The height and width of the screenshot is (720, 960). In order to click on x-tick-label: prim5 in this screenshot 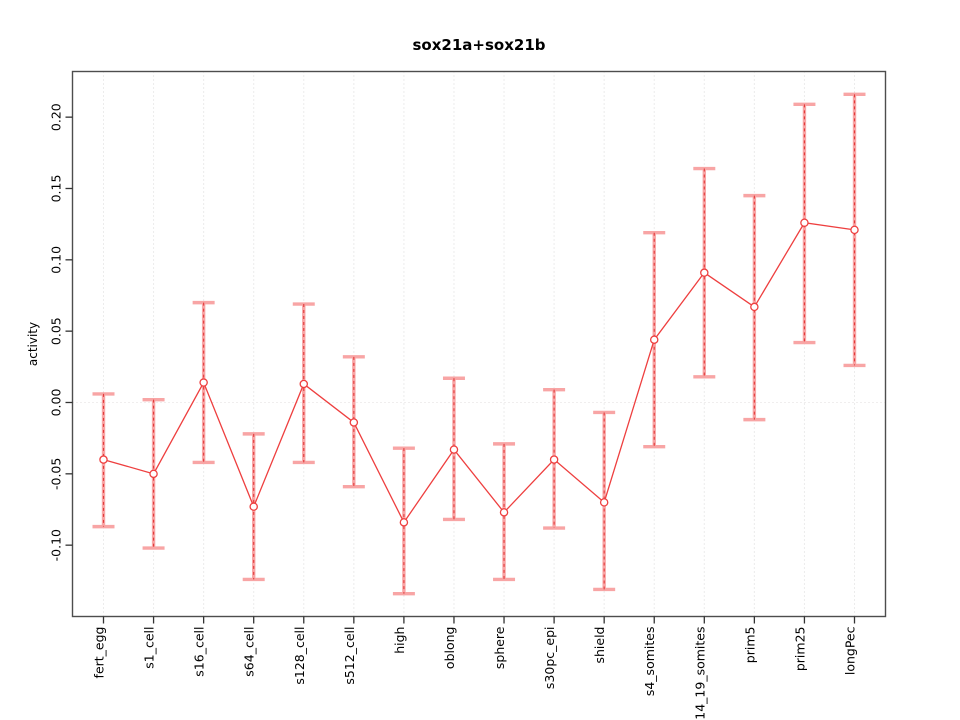, I will do `click(749, 645)`.